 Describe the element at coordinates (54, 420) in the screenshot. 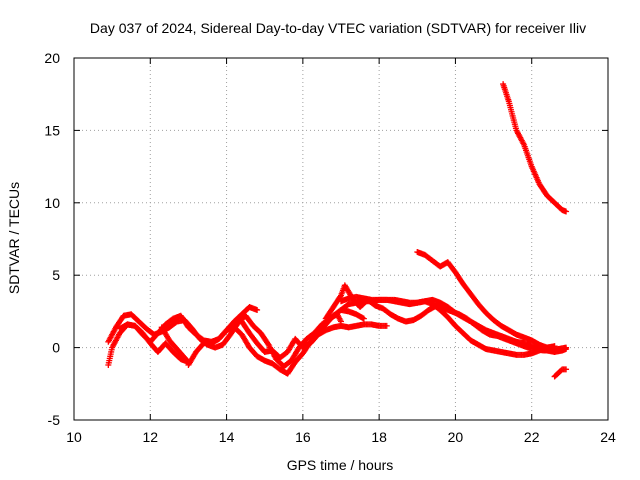

I see `y-tick-label: -5` at that location.